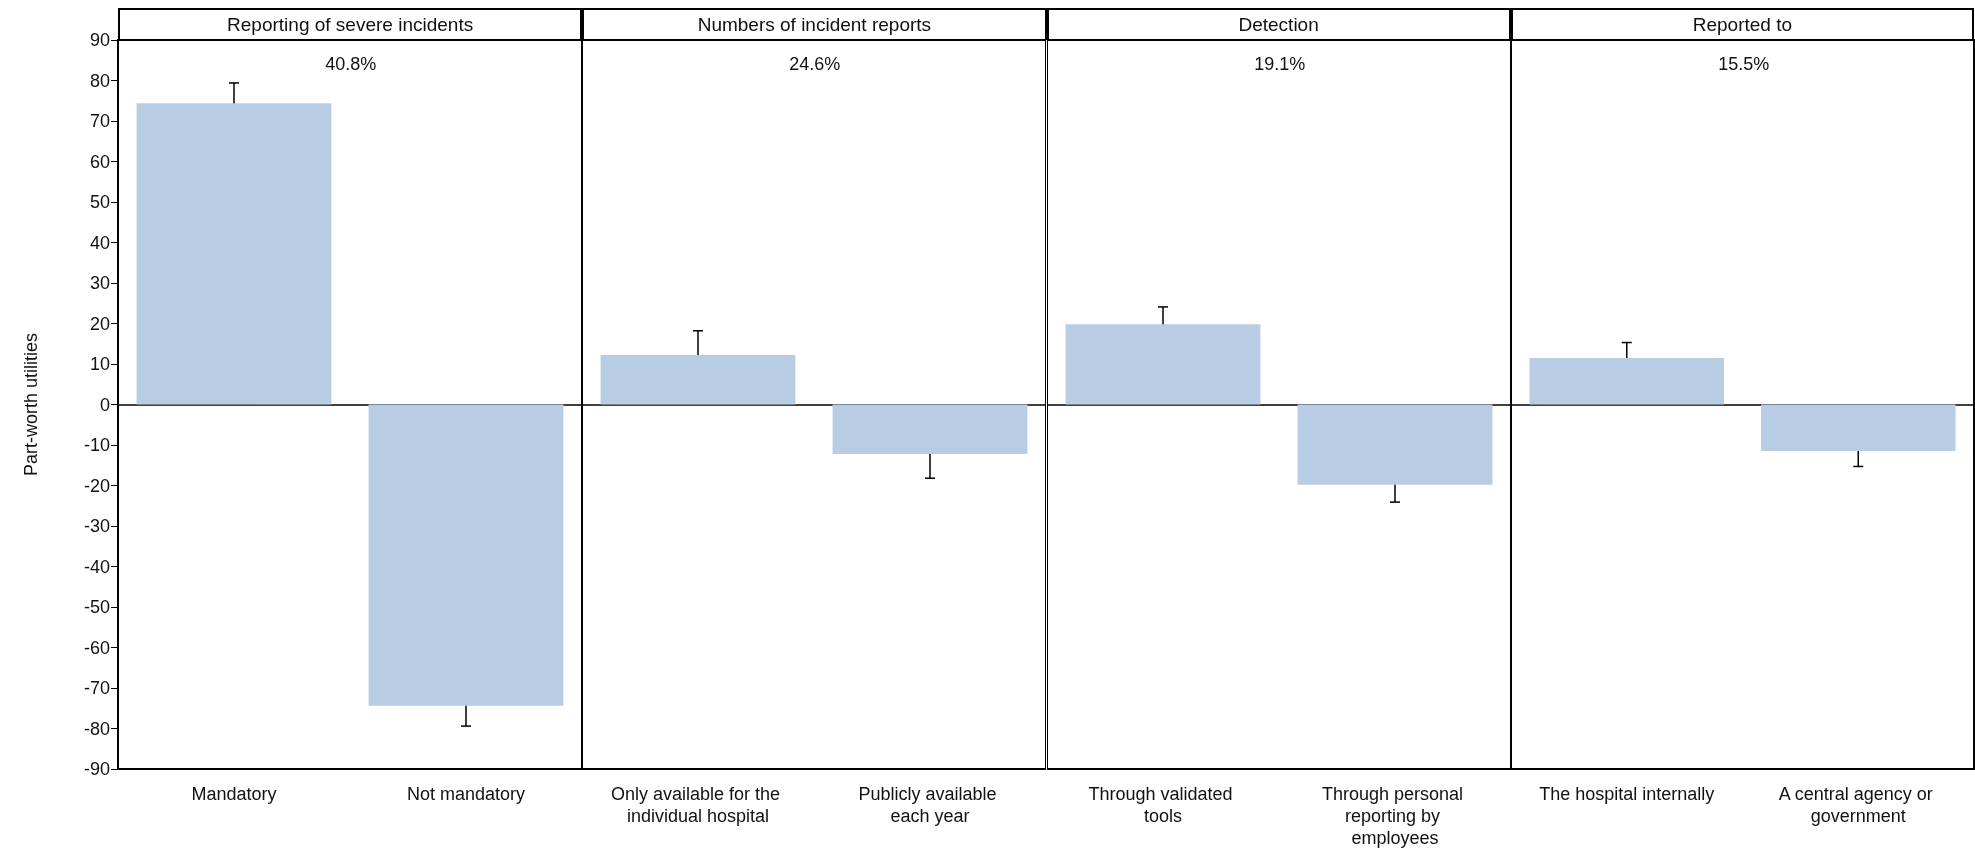 The width and height of the screenshot is (1975, 863). I want to click on annotation: 15.5%, so click(1743, 64).